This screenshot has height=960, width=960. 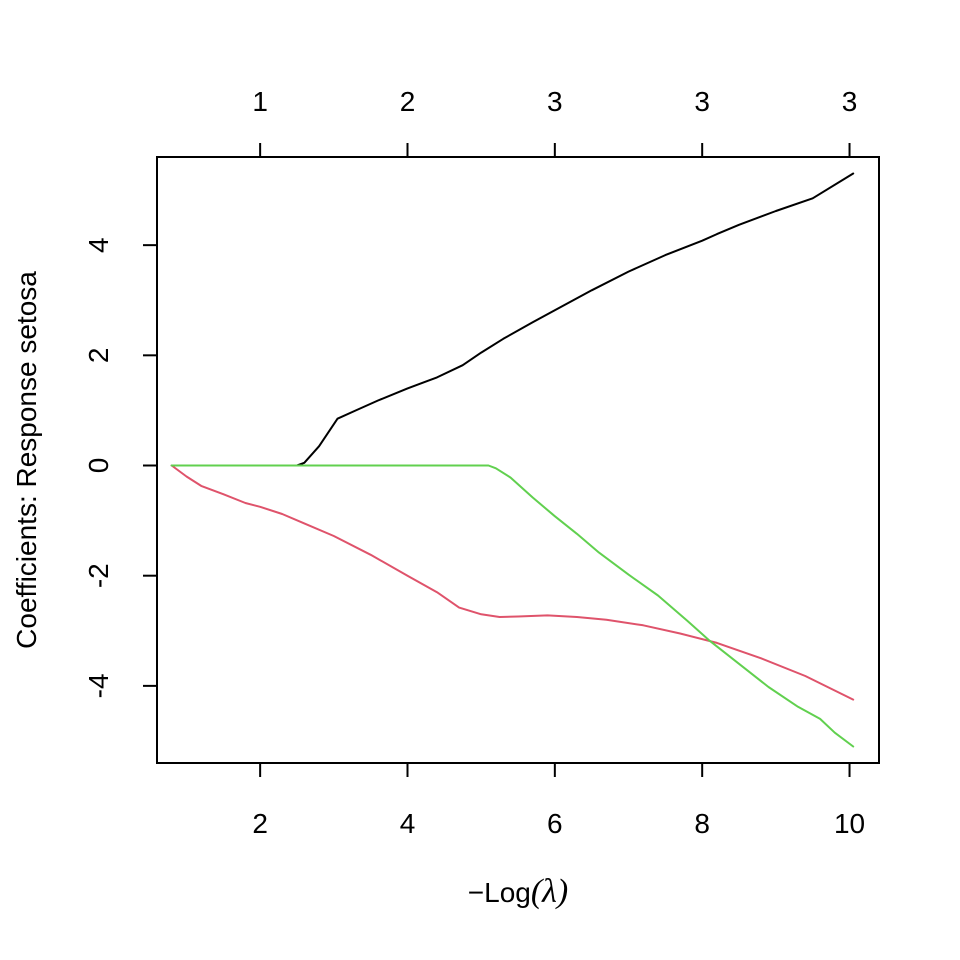 What do you see at coordinates (558, 800) in the screenshot?
I see `x-axis-bottom: 2 4 6 8 10` at bounding box center [558, 800].